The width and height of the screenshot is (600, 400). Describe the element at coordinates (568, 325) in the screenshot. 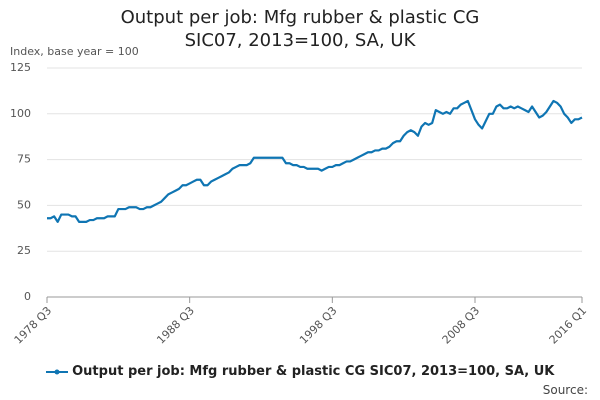

I see `x-tick-label: 2016 Q1` at that location.